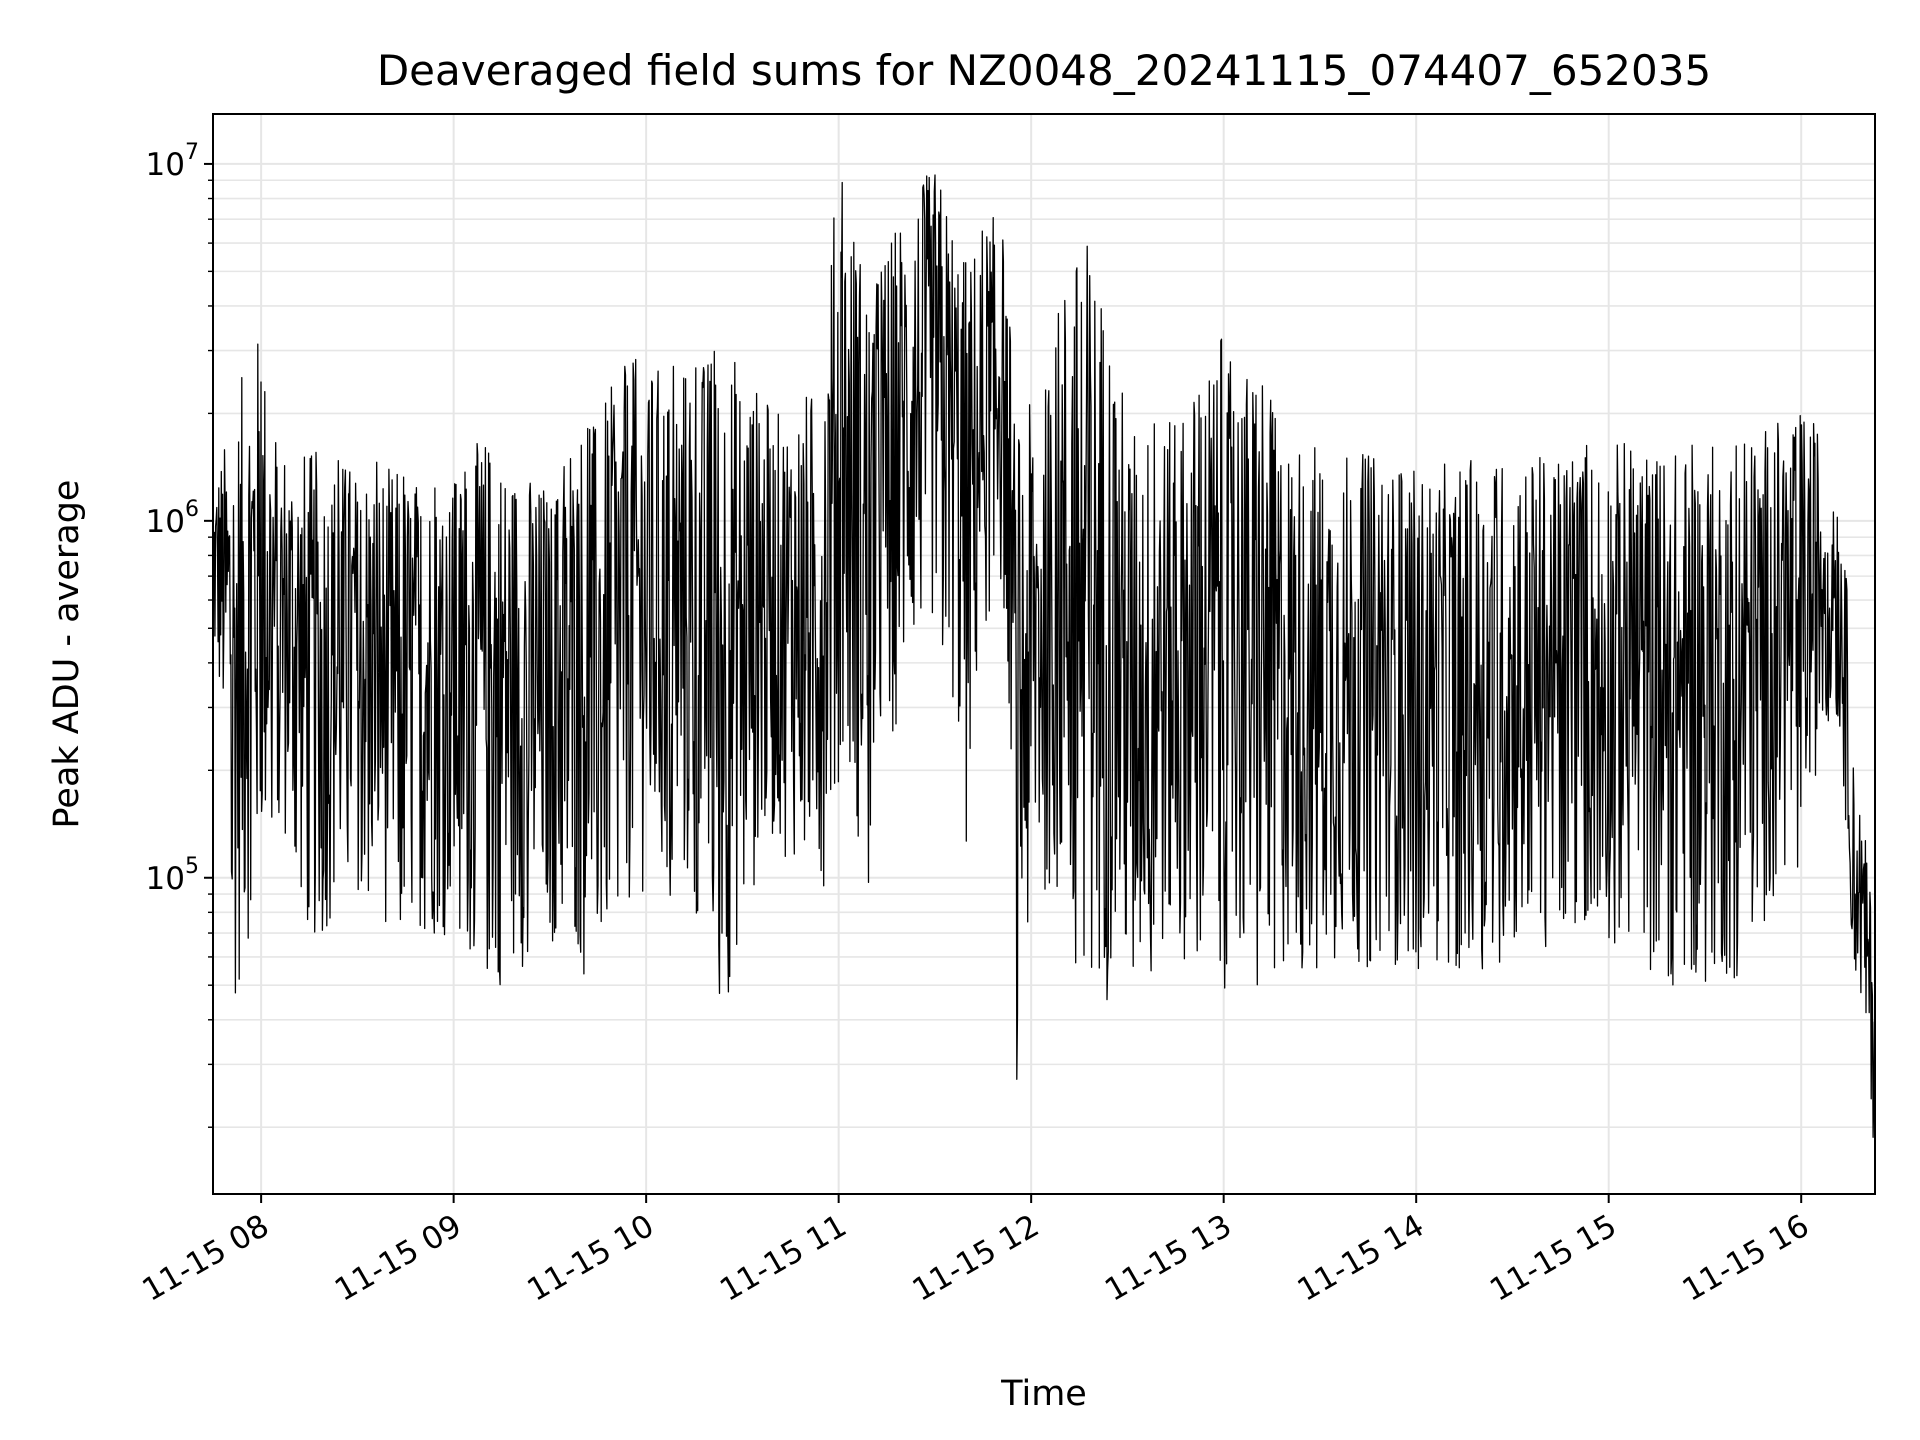 Image resolution: width=1920 pixels, height=1440 pixels. I want to click on y-axis-ticks: 10⁵ 10⁶ 10⁷, so click(179, 634).